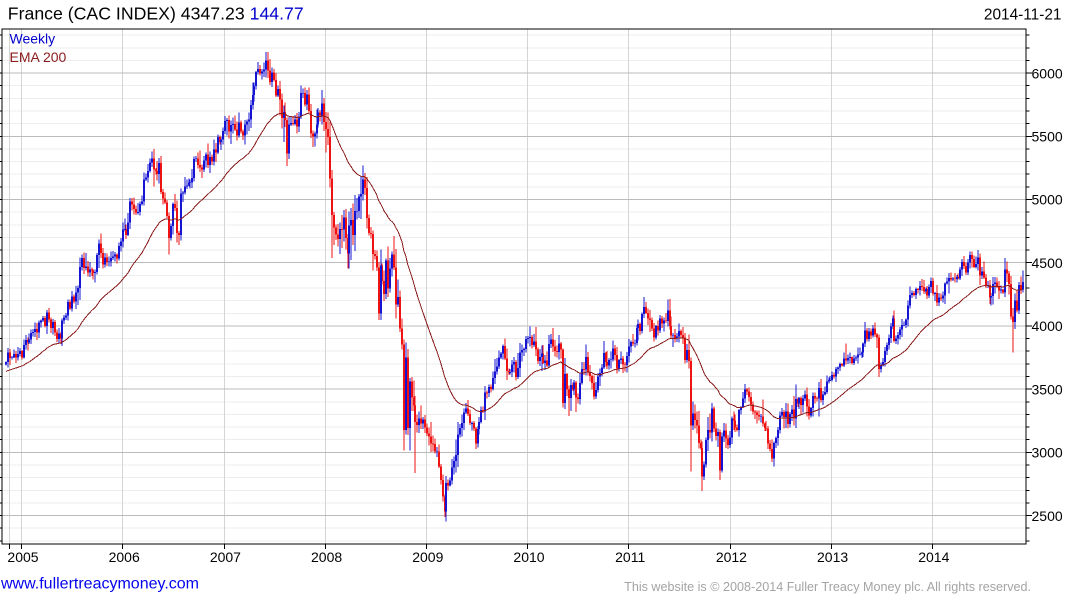 This screenshot has width=1075, height=600. What do you see at coordinates (1047, 137) in the screenshot?
I see `svg-text: 5500` at bounding box center [1047, 137].